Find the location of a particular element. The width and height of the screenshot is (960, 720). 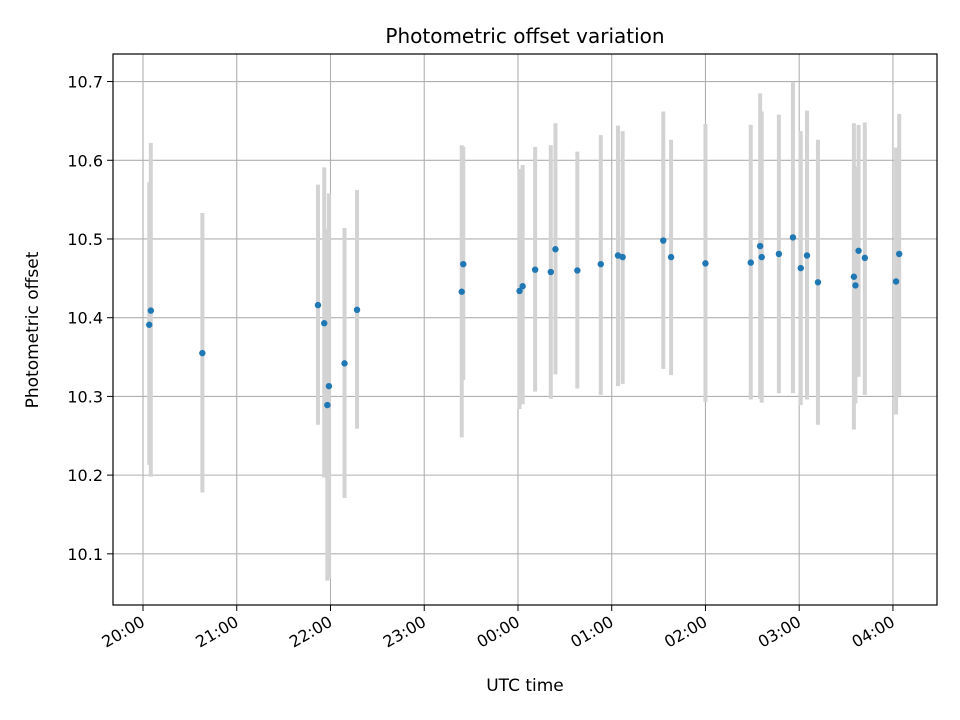

y-tick-label: 10.2 is located at coordinates (85, 475).